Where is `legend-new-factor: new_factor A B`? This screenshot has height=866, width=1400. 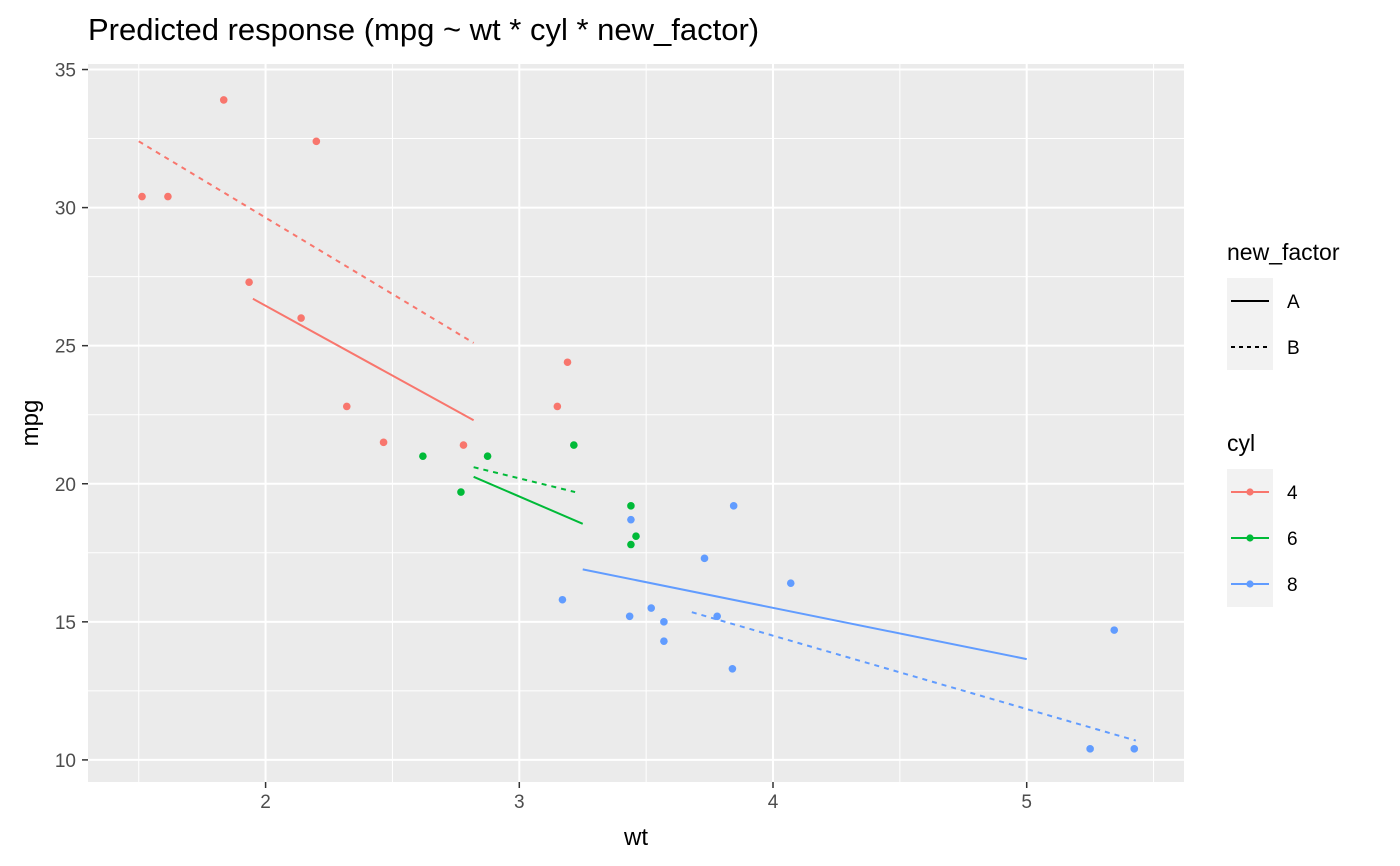
legend-new-factor: new_factor A B is located at coordinates (1283, 304).